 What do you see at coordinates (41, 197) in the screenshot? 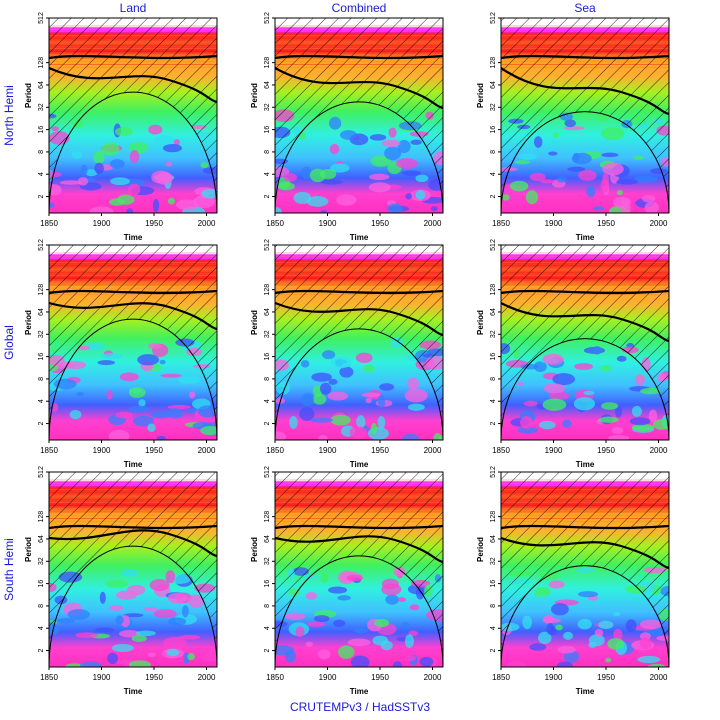
I see `y-tick-label: 2` at bounding box center [41, 197].